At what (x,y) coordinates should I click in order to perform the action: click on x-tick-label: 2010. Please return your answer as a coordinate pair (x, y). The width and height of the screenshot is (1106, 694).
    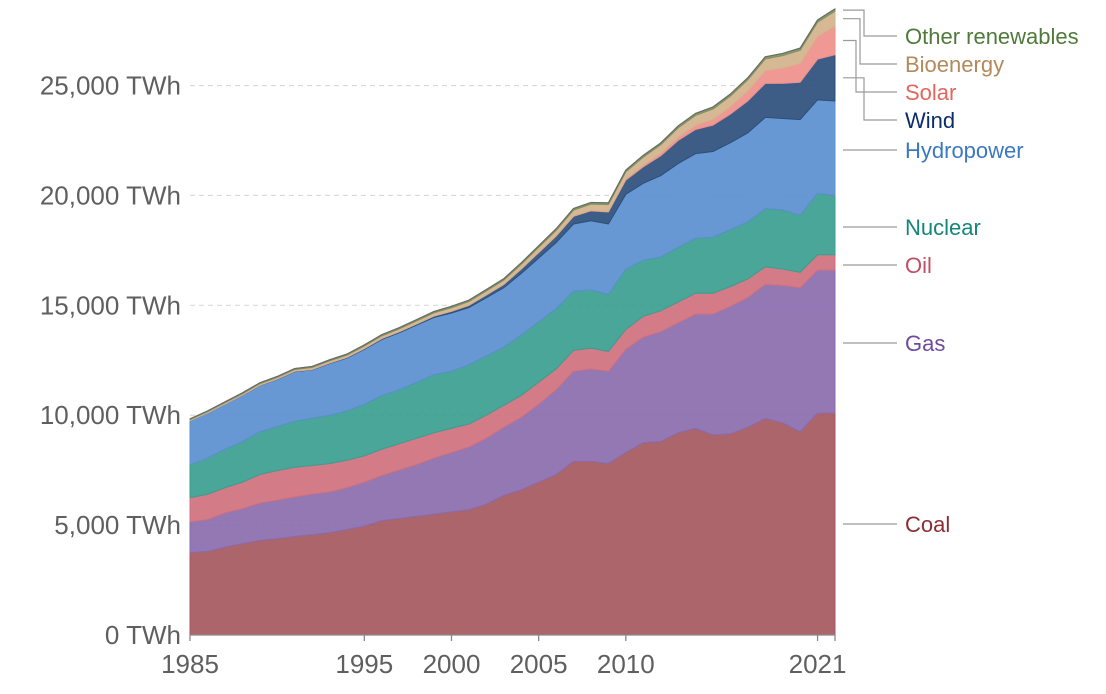
    Looking at the image, I should click on (626, 664).